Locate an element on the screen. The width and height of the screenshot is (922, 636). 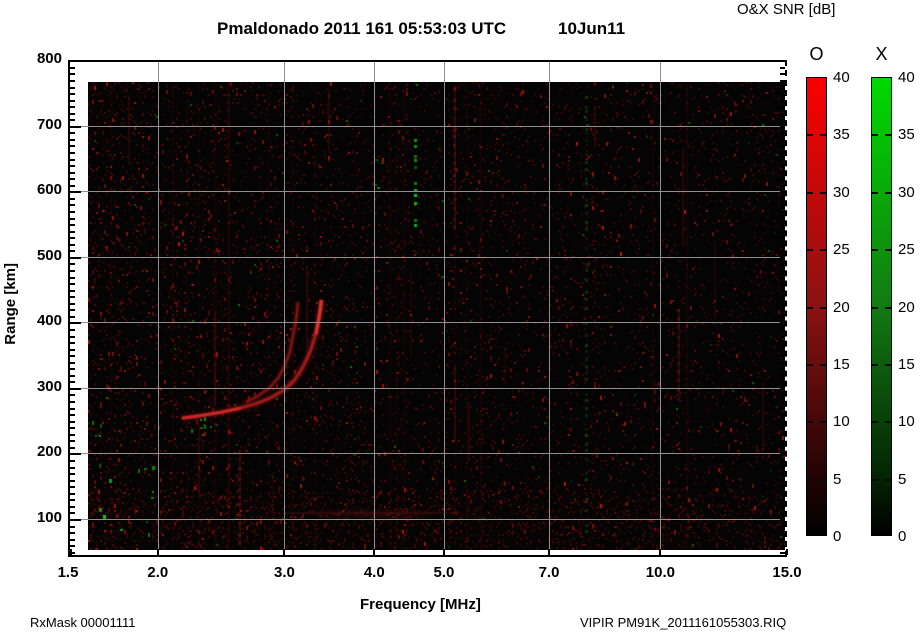
colorbar-tick-label: 20 is located at coordinates (906, 307).